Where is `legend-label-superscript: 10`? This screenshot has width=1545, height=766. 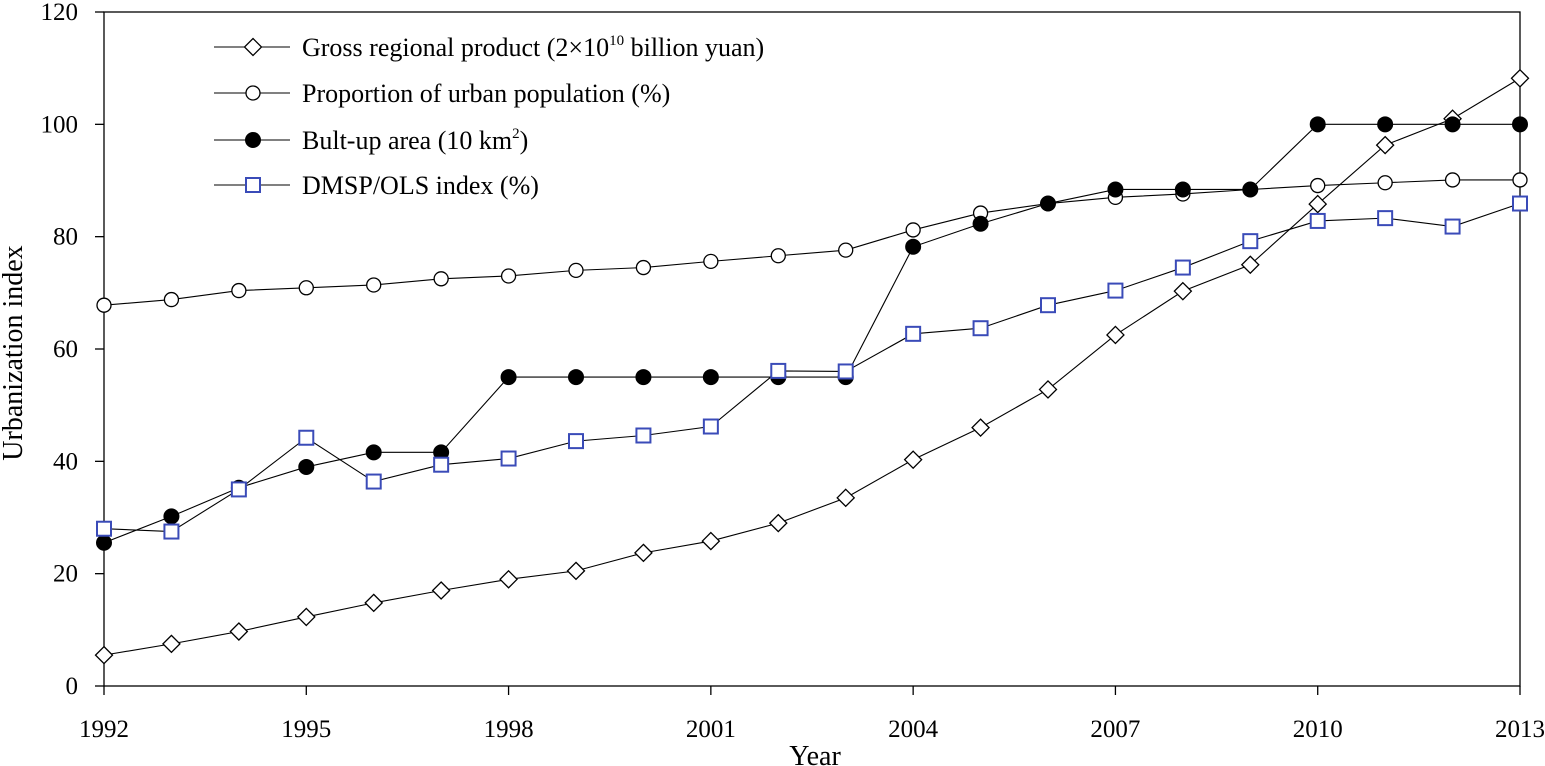
legend-label-superscript: 10 is located at coordinates (616, 41).